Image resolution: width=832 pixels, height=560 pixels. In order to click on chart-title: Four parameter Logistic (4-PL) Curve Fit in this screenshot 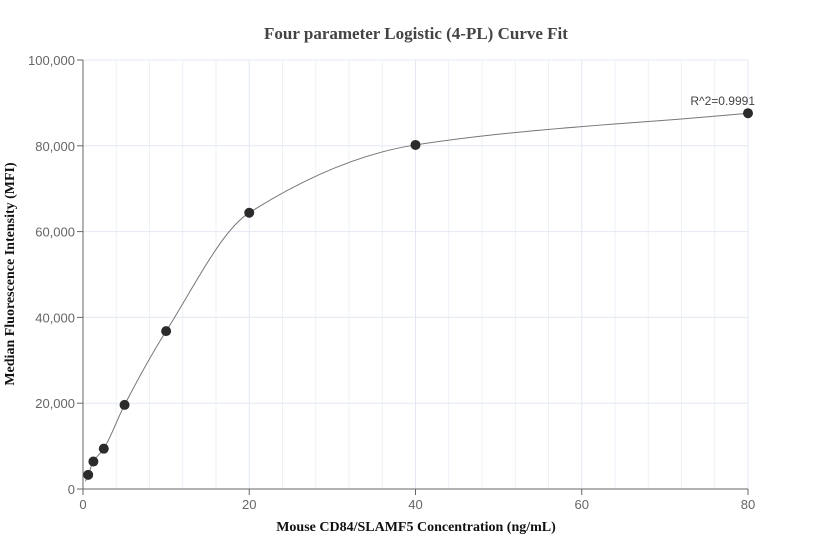, I will do `click(416, 33)`.